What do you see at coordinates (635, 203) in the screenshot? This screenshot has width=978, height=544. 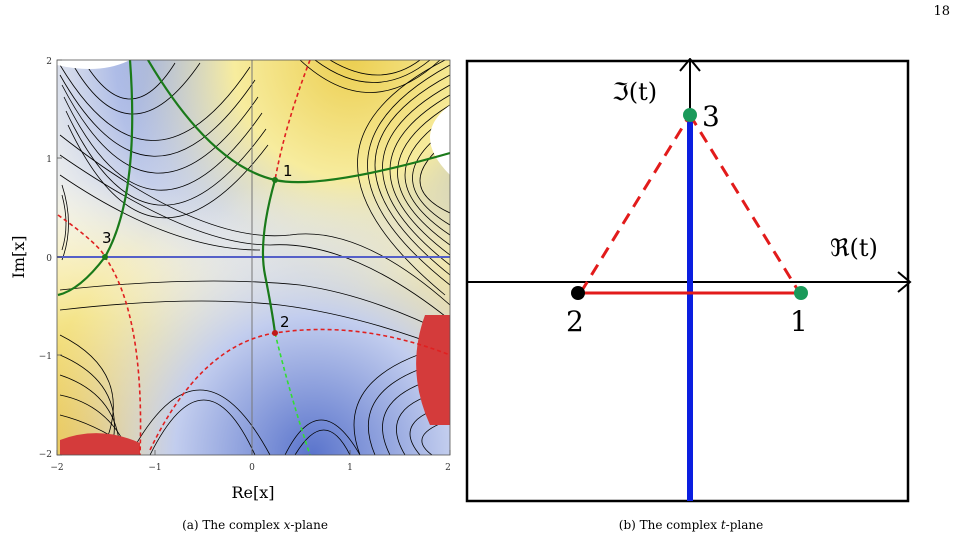 I see `dashed-side-left` at bounding box center [635, 203].